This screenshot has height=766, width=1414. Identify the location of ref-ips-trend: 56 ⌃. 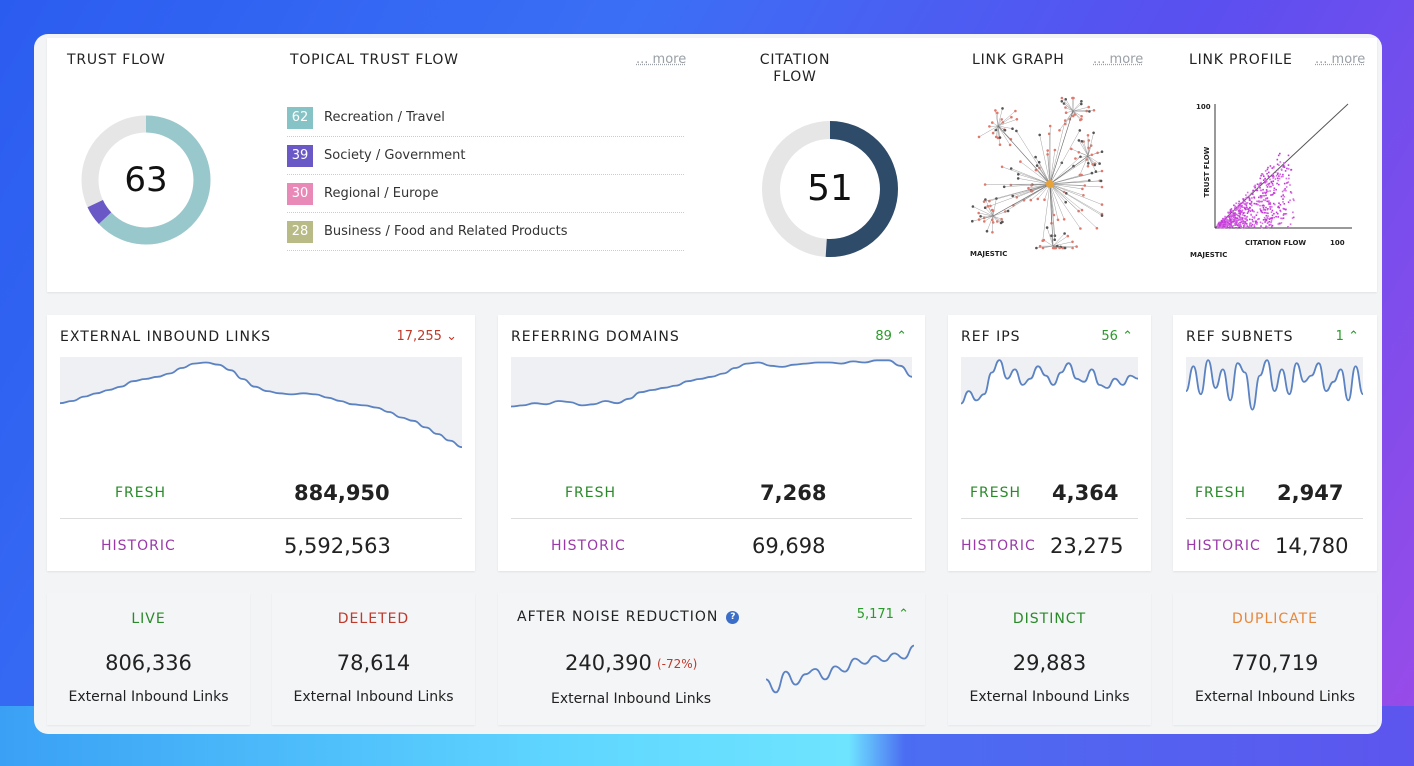
(1117, 336).